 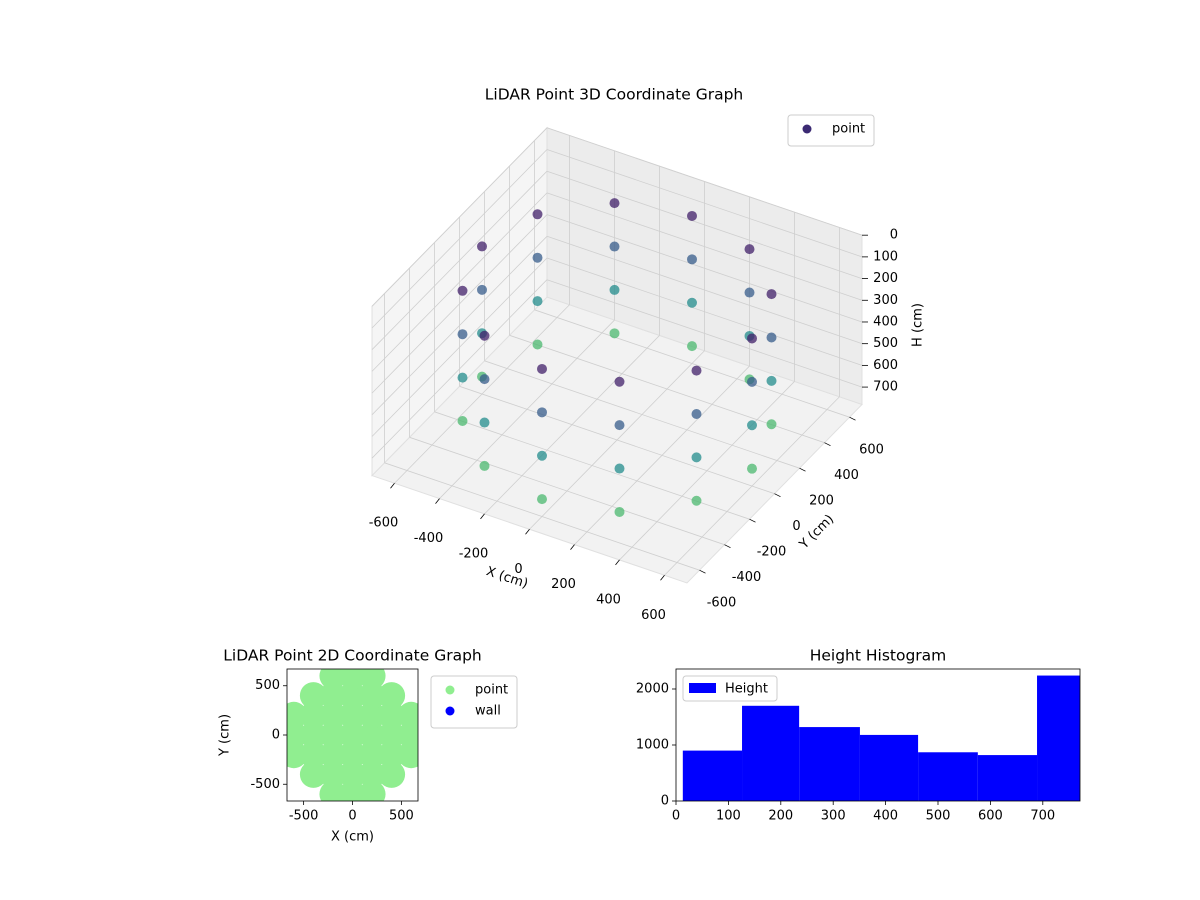 What do you see at coordinates (488, 711) in the screenshot?
I see `legend-label: wall` at bounding box center [488, 711].